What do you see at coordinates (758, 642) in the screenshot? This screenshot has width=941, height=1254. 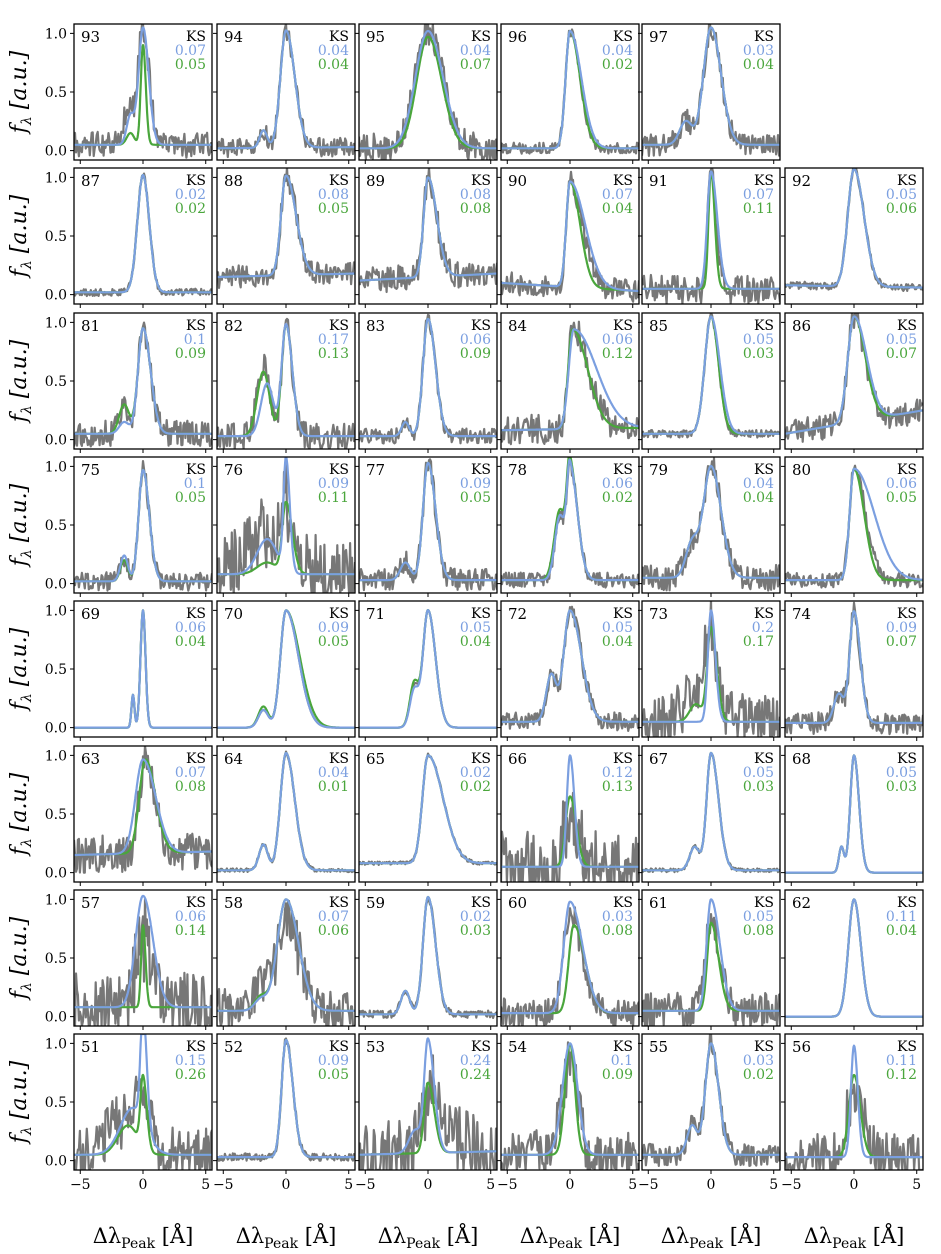 I see `ks-green-value: 0.17` at bounding box center [758, 642].